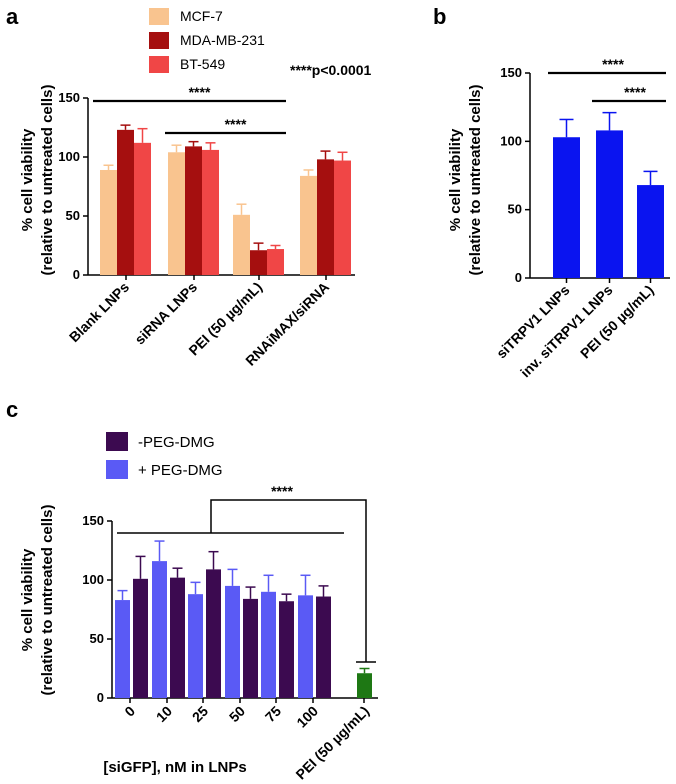 This screenshot has width=676, height=784. I want to click on panel-b-ylabel-line2: (relative to untreated cells), so click(475, 180).